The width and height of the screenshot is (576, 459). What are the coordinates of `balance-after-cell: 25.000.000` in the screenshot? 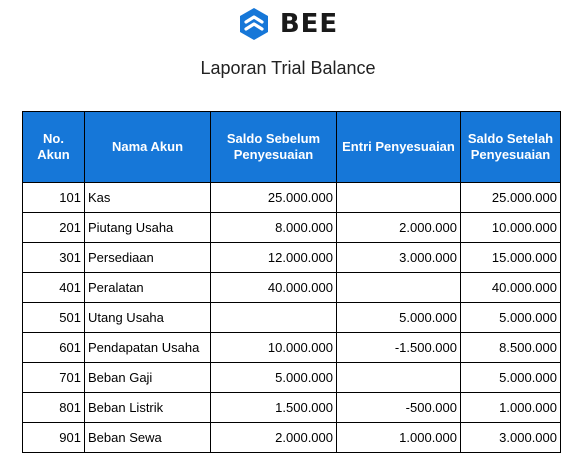 It's located at (510, 197).